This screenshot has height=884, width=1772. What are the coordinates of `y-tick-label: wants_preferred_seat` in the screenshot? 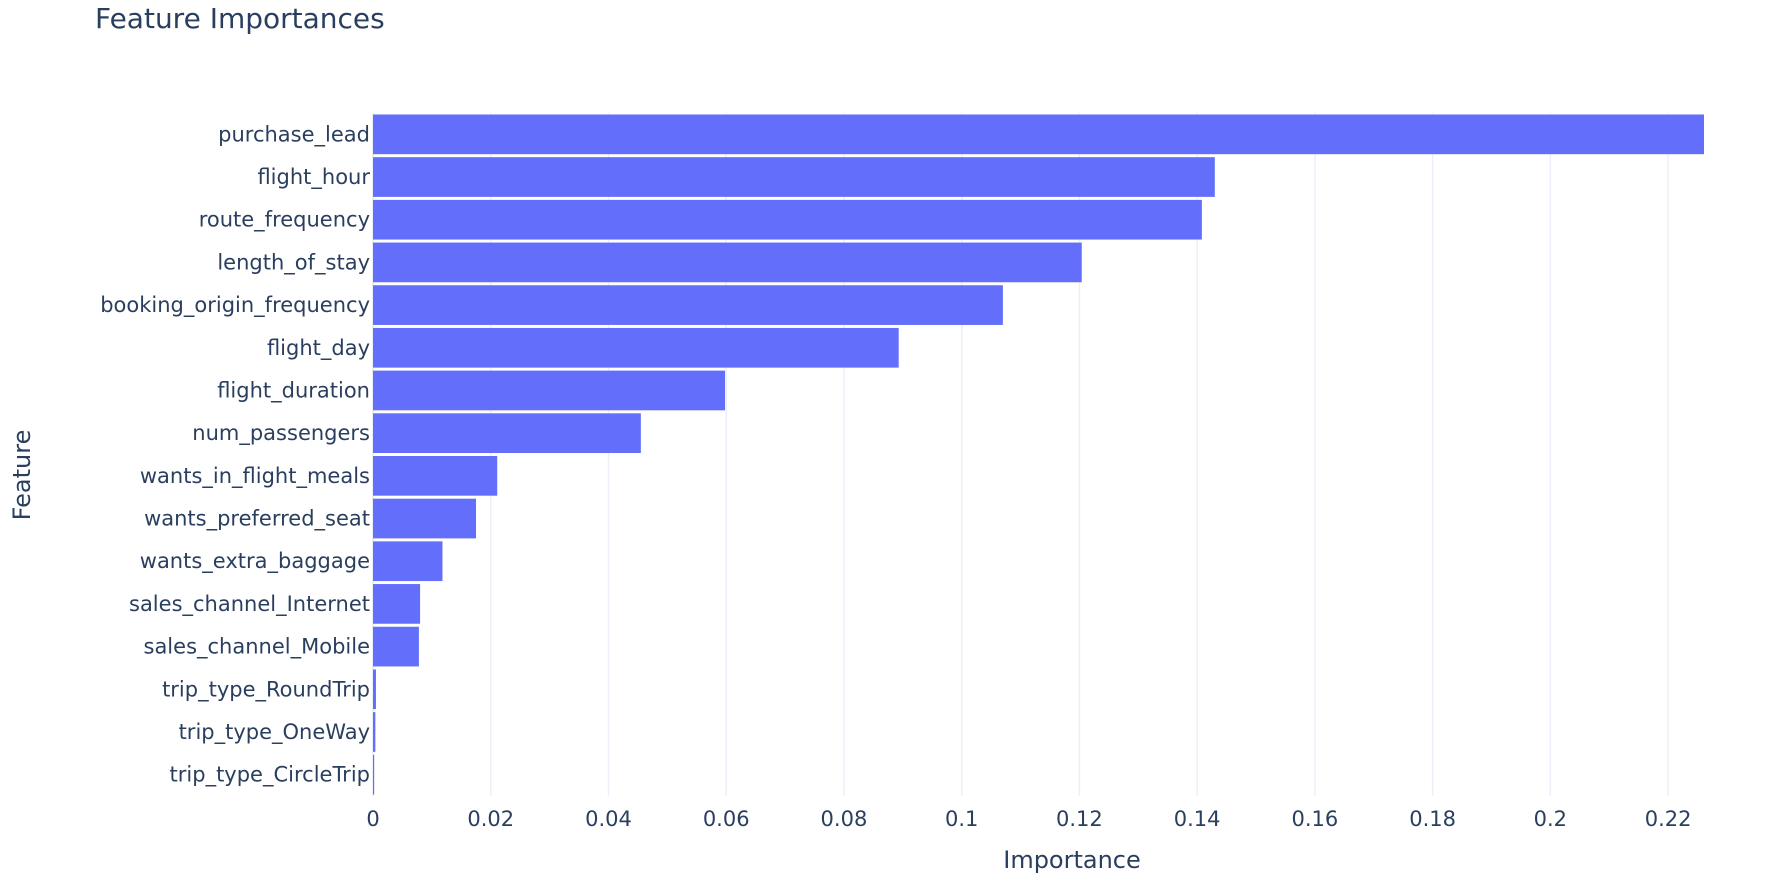 It's located at (257, 519).